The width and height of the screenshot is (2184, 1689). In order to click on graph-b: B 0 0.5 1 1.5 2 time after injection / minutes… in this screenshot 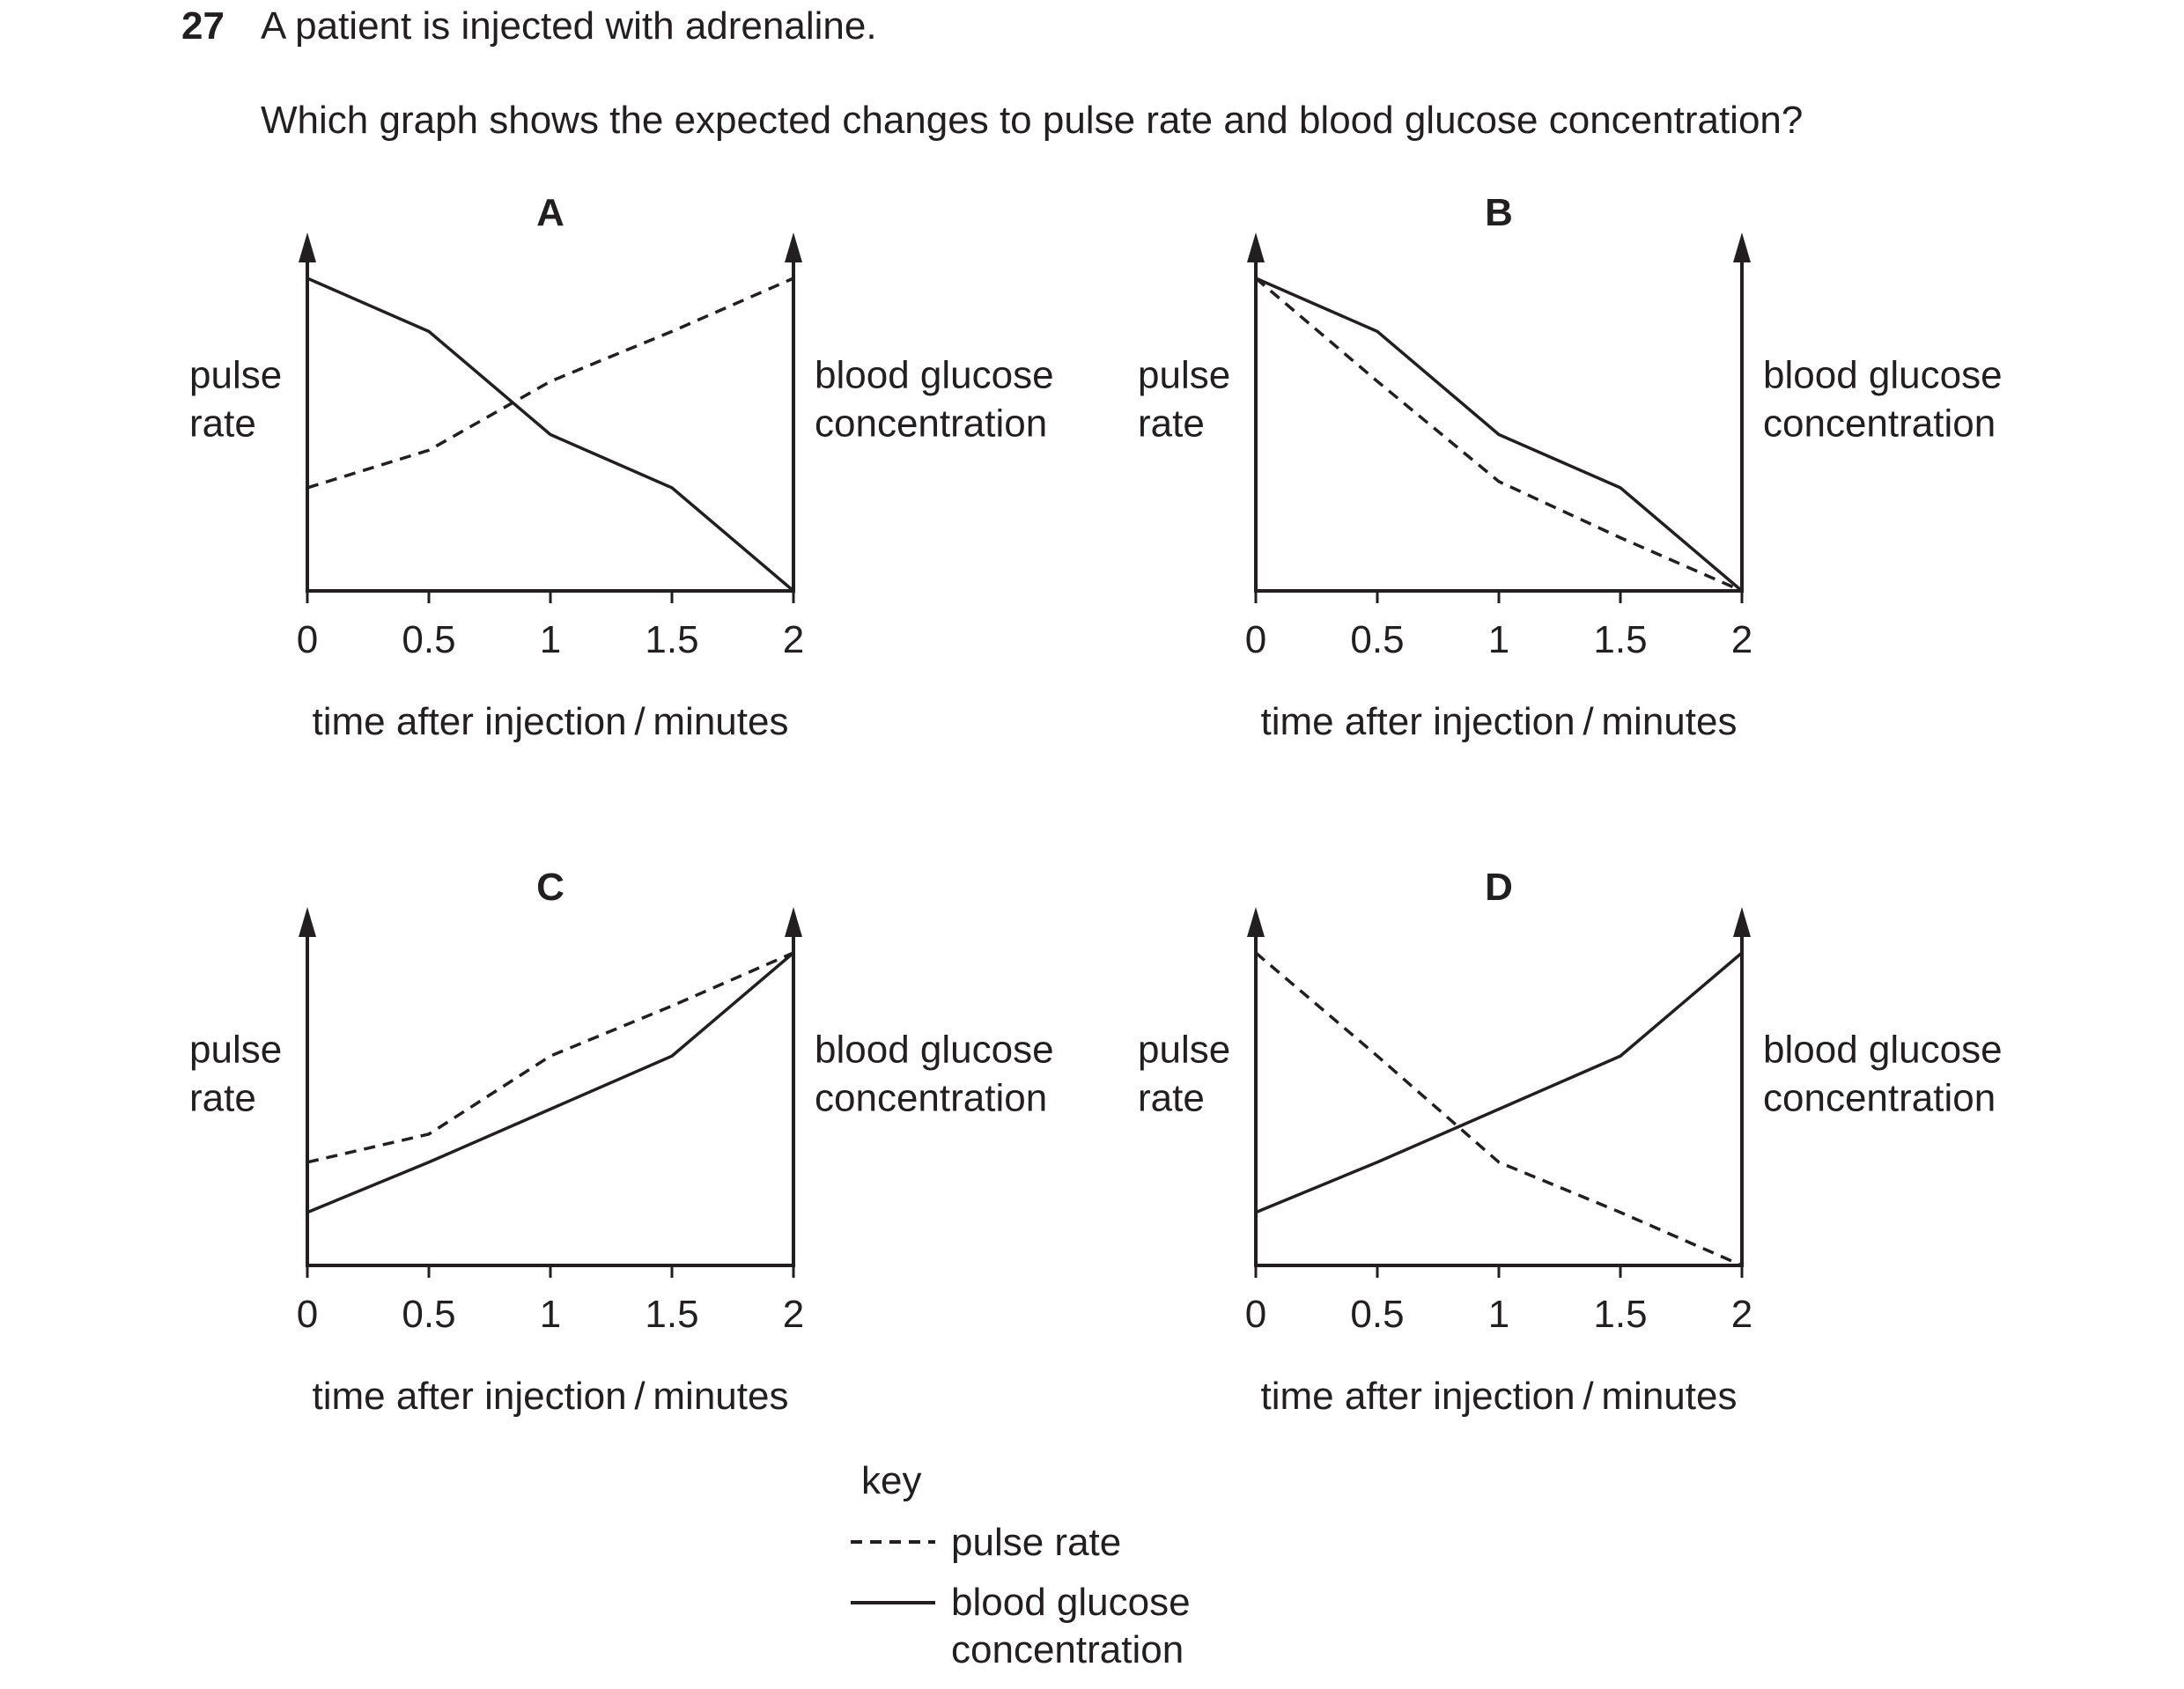, I will do `click(1570, 467)`.